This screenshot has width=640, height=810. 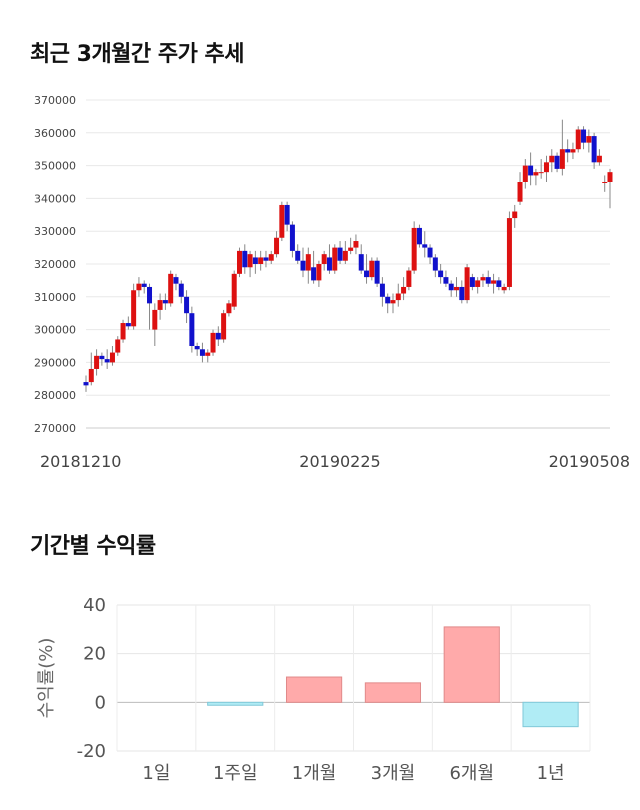 I want to click on x-tick-label: 1주일, so click(x=235, y=773).